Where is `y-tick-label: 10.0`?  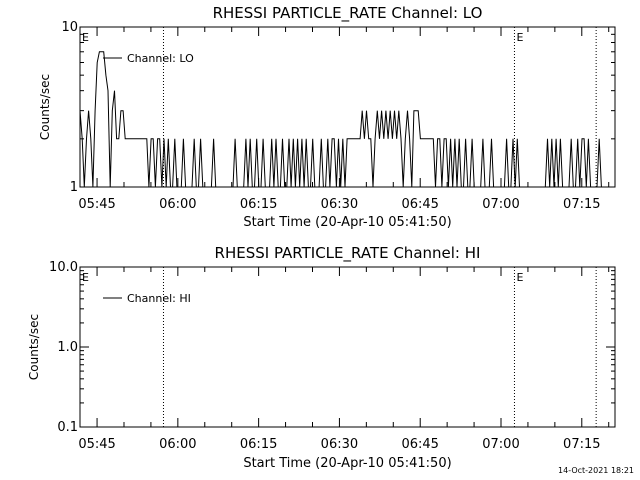
y-tick-label: 10.0 is located at coordinates (63, 267).